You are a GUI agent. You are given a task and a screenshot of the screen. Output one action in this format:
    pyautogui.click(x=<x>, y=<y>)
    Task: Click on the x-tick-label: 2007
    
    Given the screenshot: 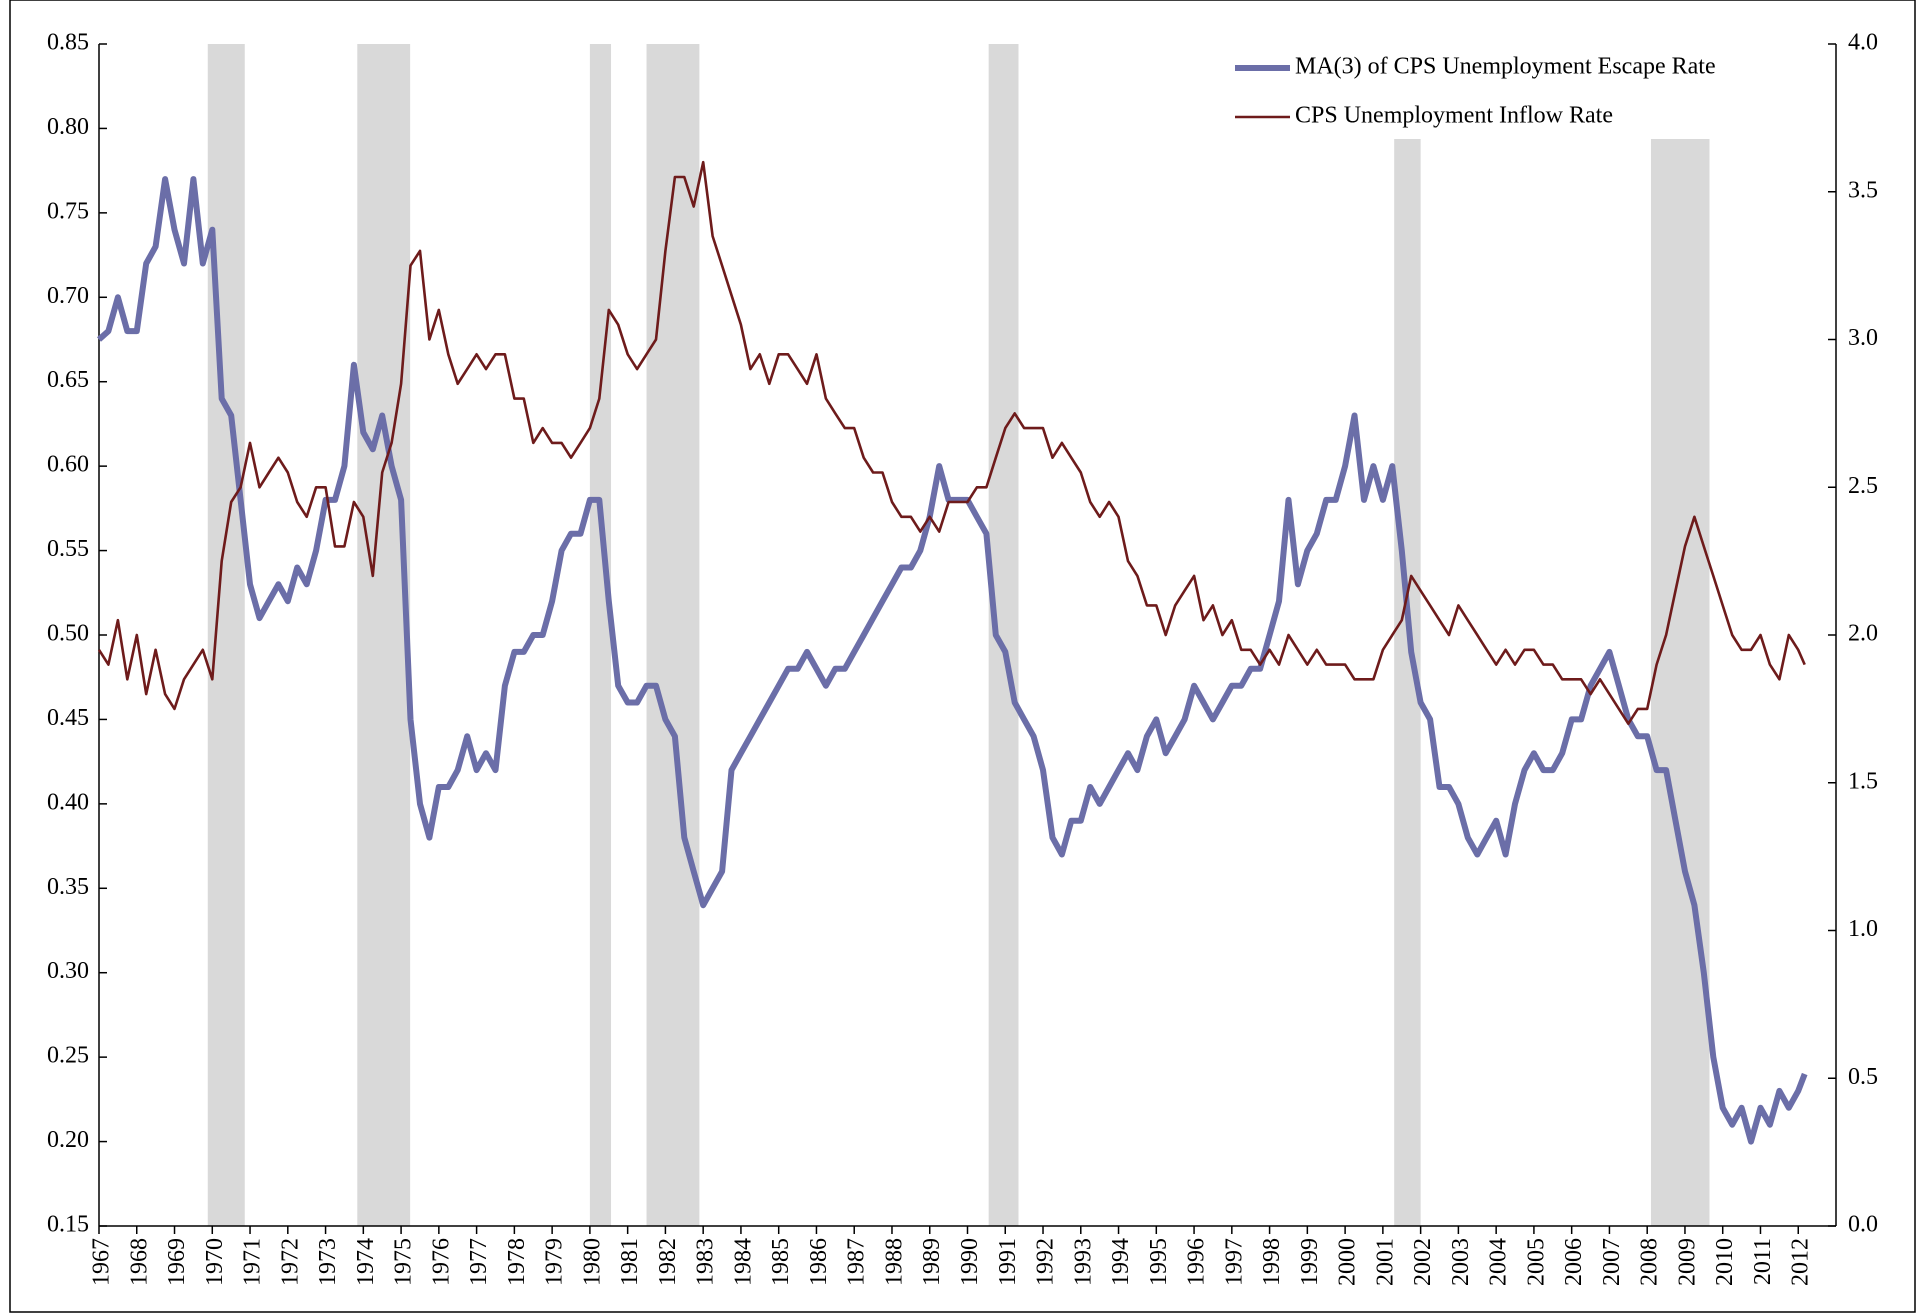 What is the action you would take?
    pyautogui.click(x=1612, y=1262)
    